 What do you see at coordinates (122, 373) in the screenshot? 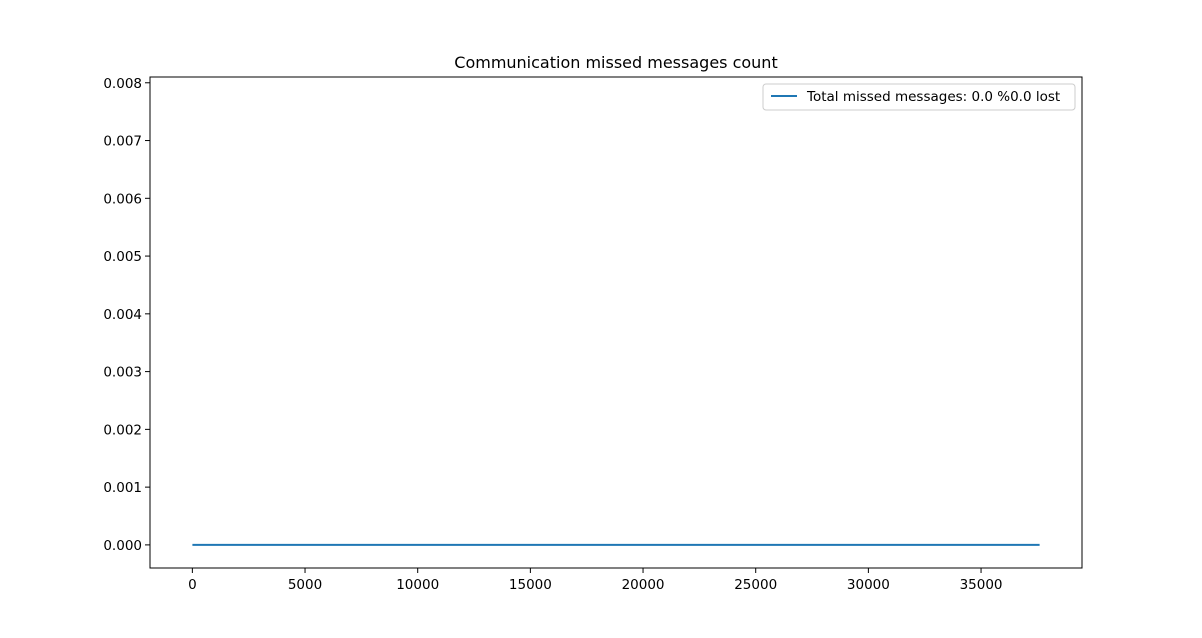
I see `y-tick-label-3: 0.003` at bounding box center [122, 373].